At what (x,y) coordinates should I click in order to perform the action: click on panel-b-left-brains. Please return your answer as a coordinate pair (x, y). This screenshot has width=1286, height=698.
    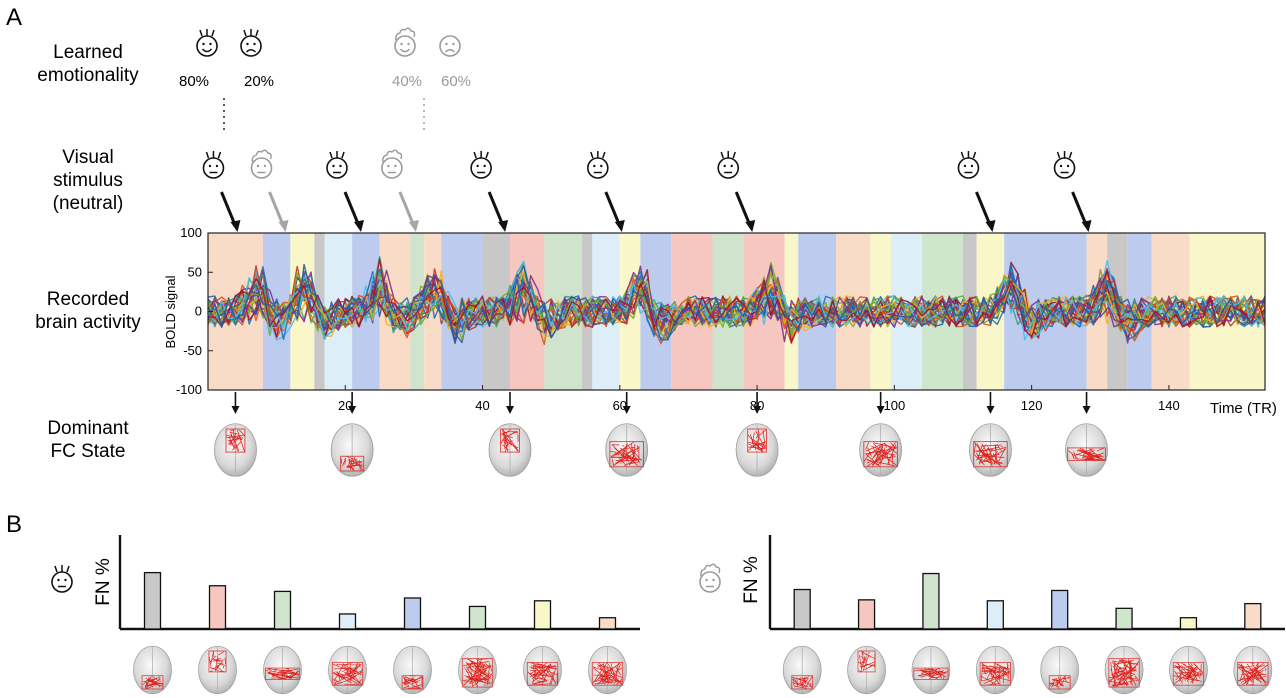
    Looking at the image, I should click on (380, 670).